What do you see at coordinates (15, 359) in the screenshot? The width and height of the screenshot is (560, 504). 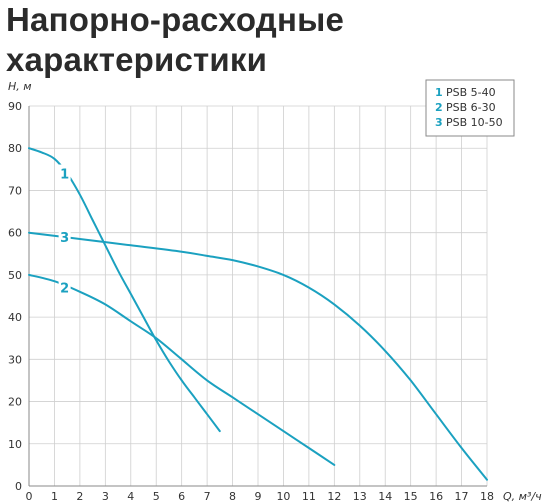 I see `y-tick-label: 30` at bounding box center [15, 359].